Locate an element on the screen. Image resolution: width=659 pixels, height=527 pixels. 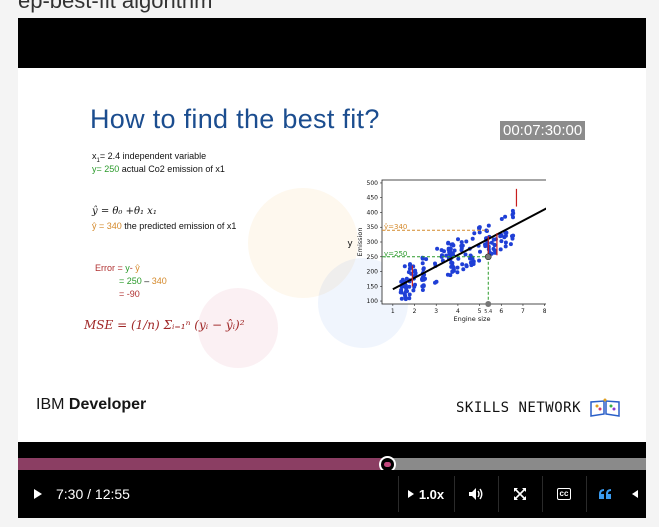
transcript-button is located at coordinates (605, 494).